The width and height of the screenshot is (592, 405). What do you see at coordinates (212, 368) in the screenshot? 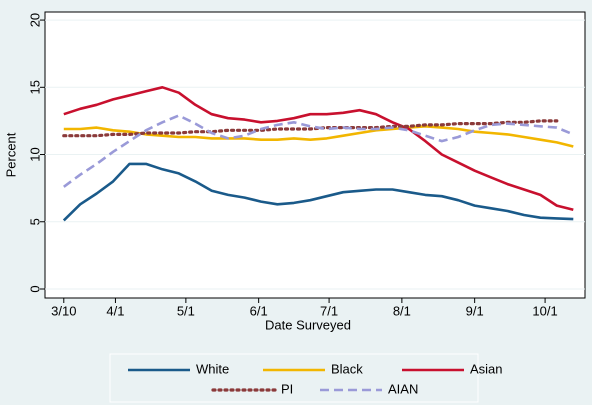
I see `legend-label: White` at bounding box center [212, 368].